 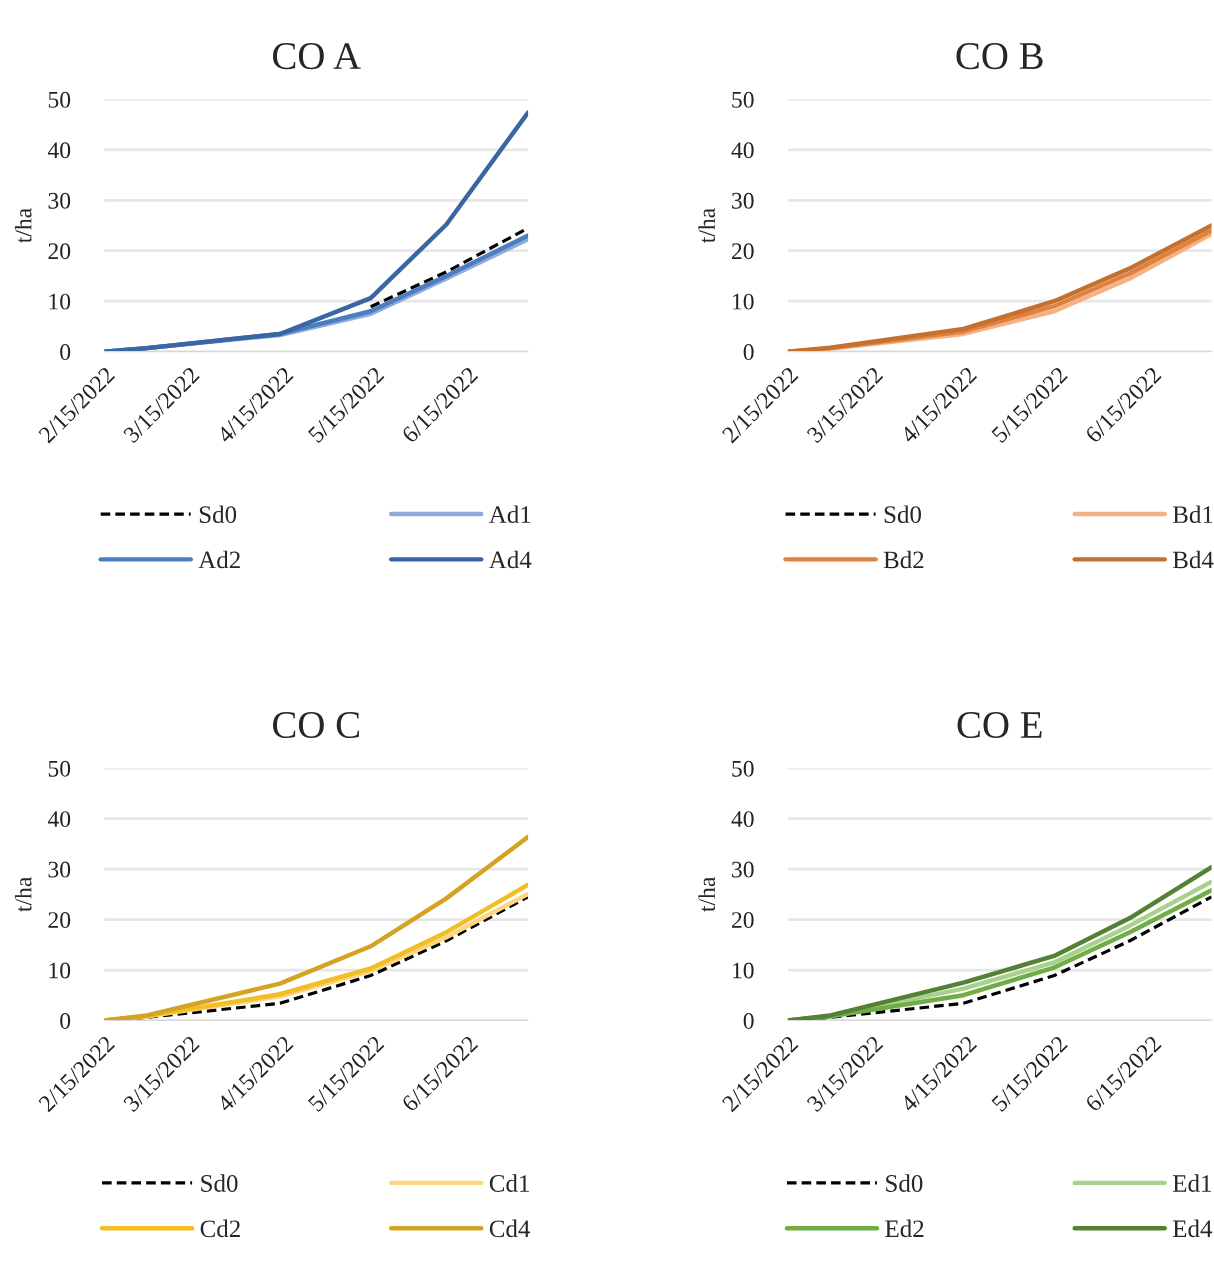 What do you see at coordinates (220, 1228) in the screenshot?
I see `legend-label: Cd2` at bounding box center [220, 1228].